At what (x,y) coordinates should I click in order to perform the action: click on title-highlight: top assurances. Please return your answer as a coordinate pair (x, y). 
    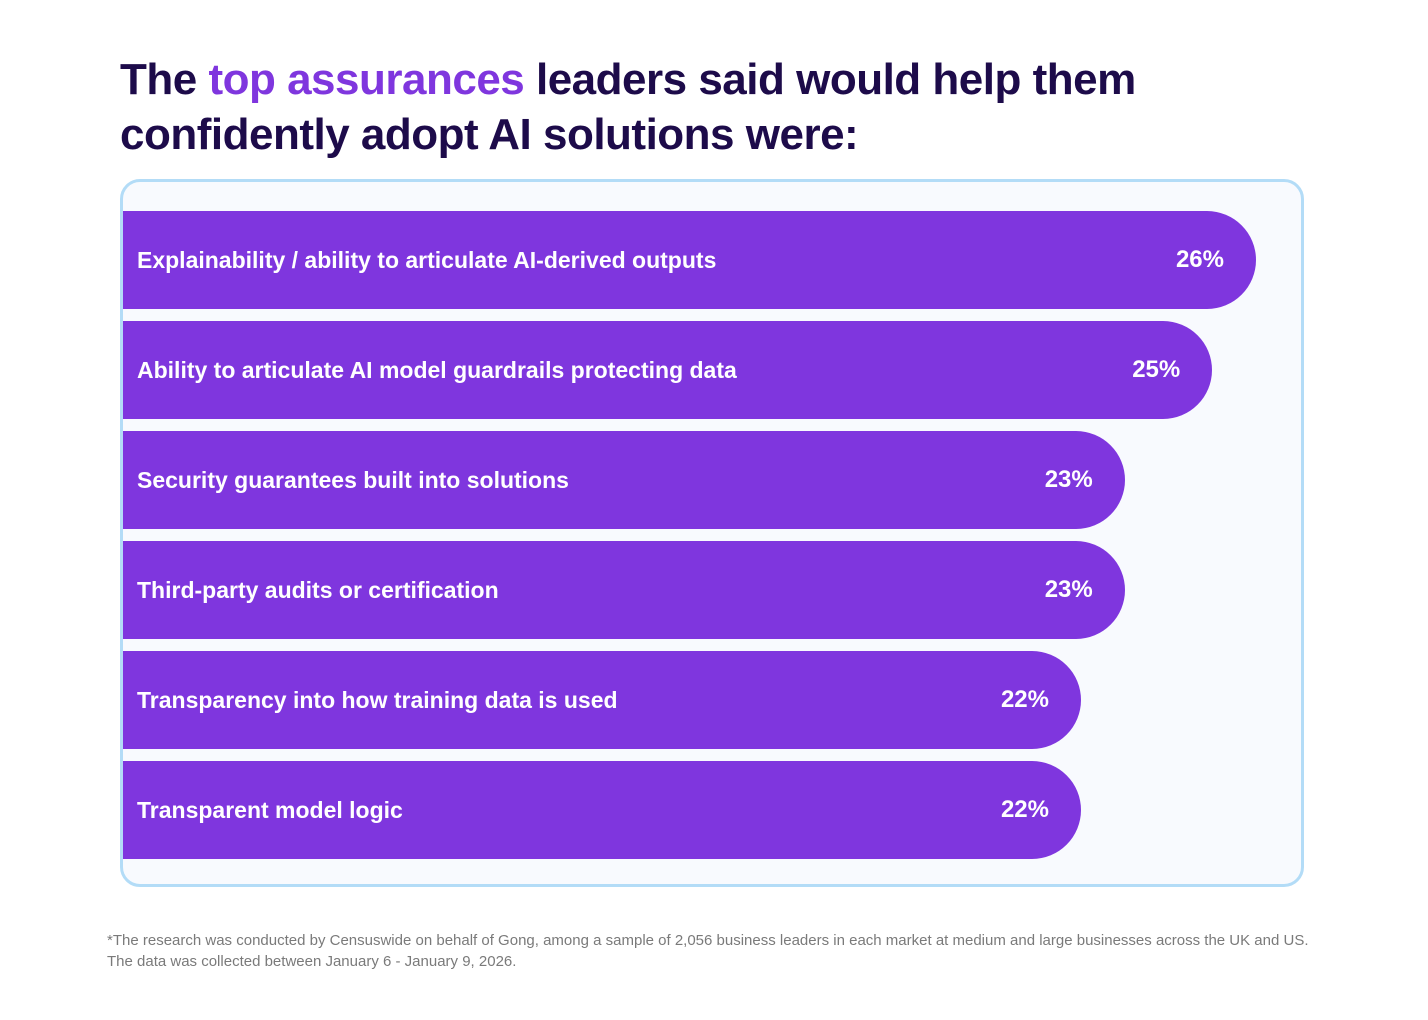
    Looking at the image, I should click on (366, 79).